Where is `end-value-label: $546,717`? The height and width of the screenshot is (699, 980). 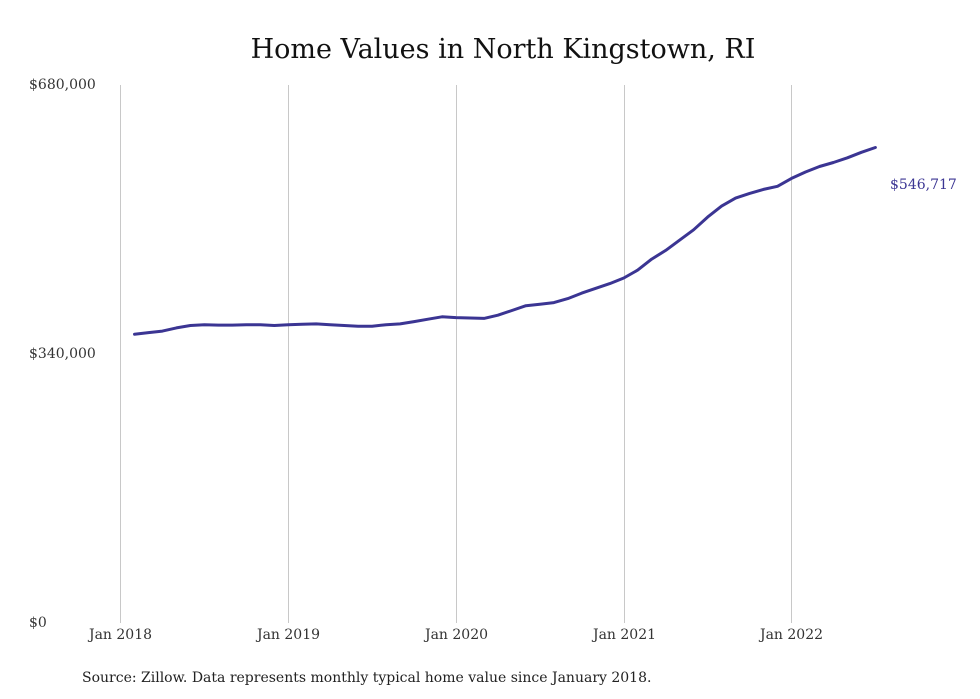 end-value-label: $546,717 is located at coordinates (923, 185).